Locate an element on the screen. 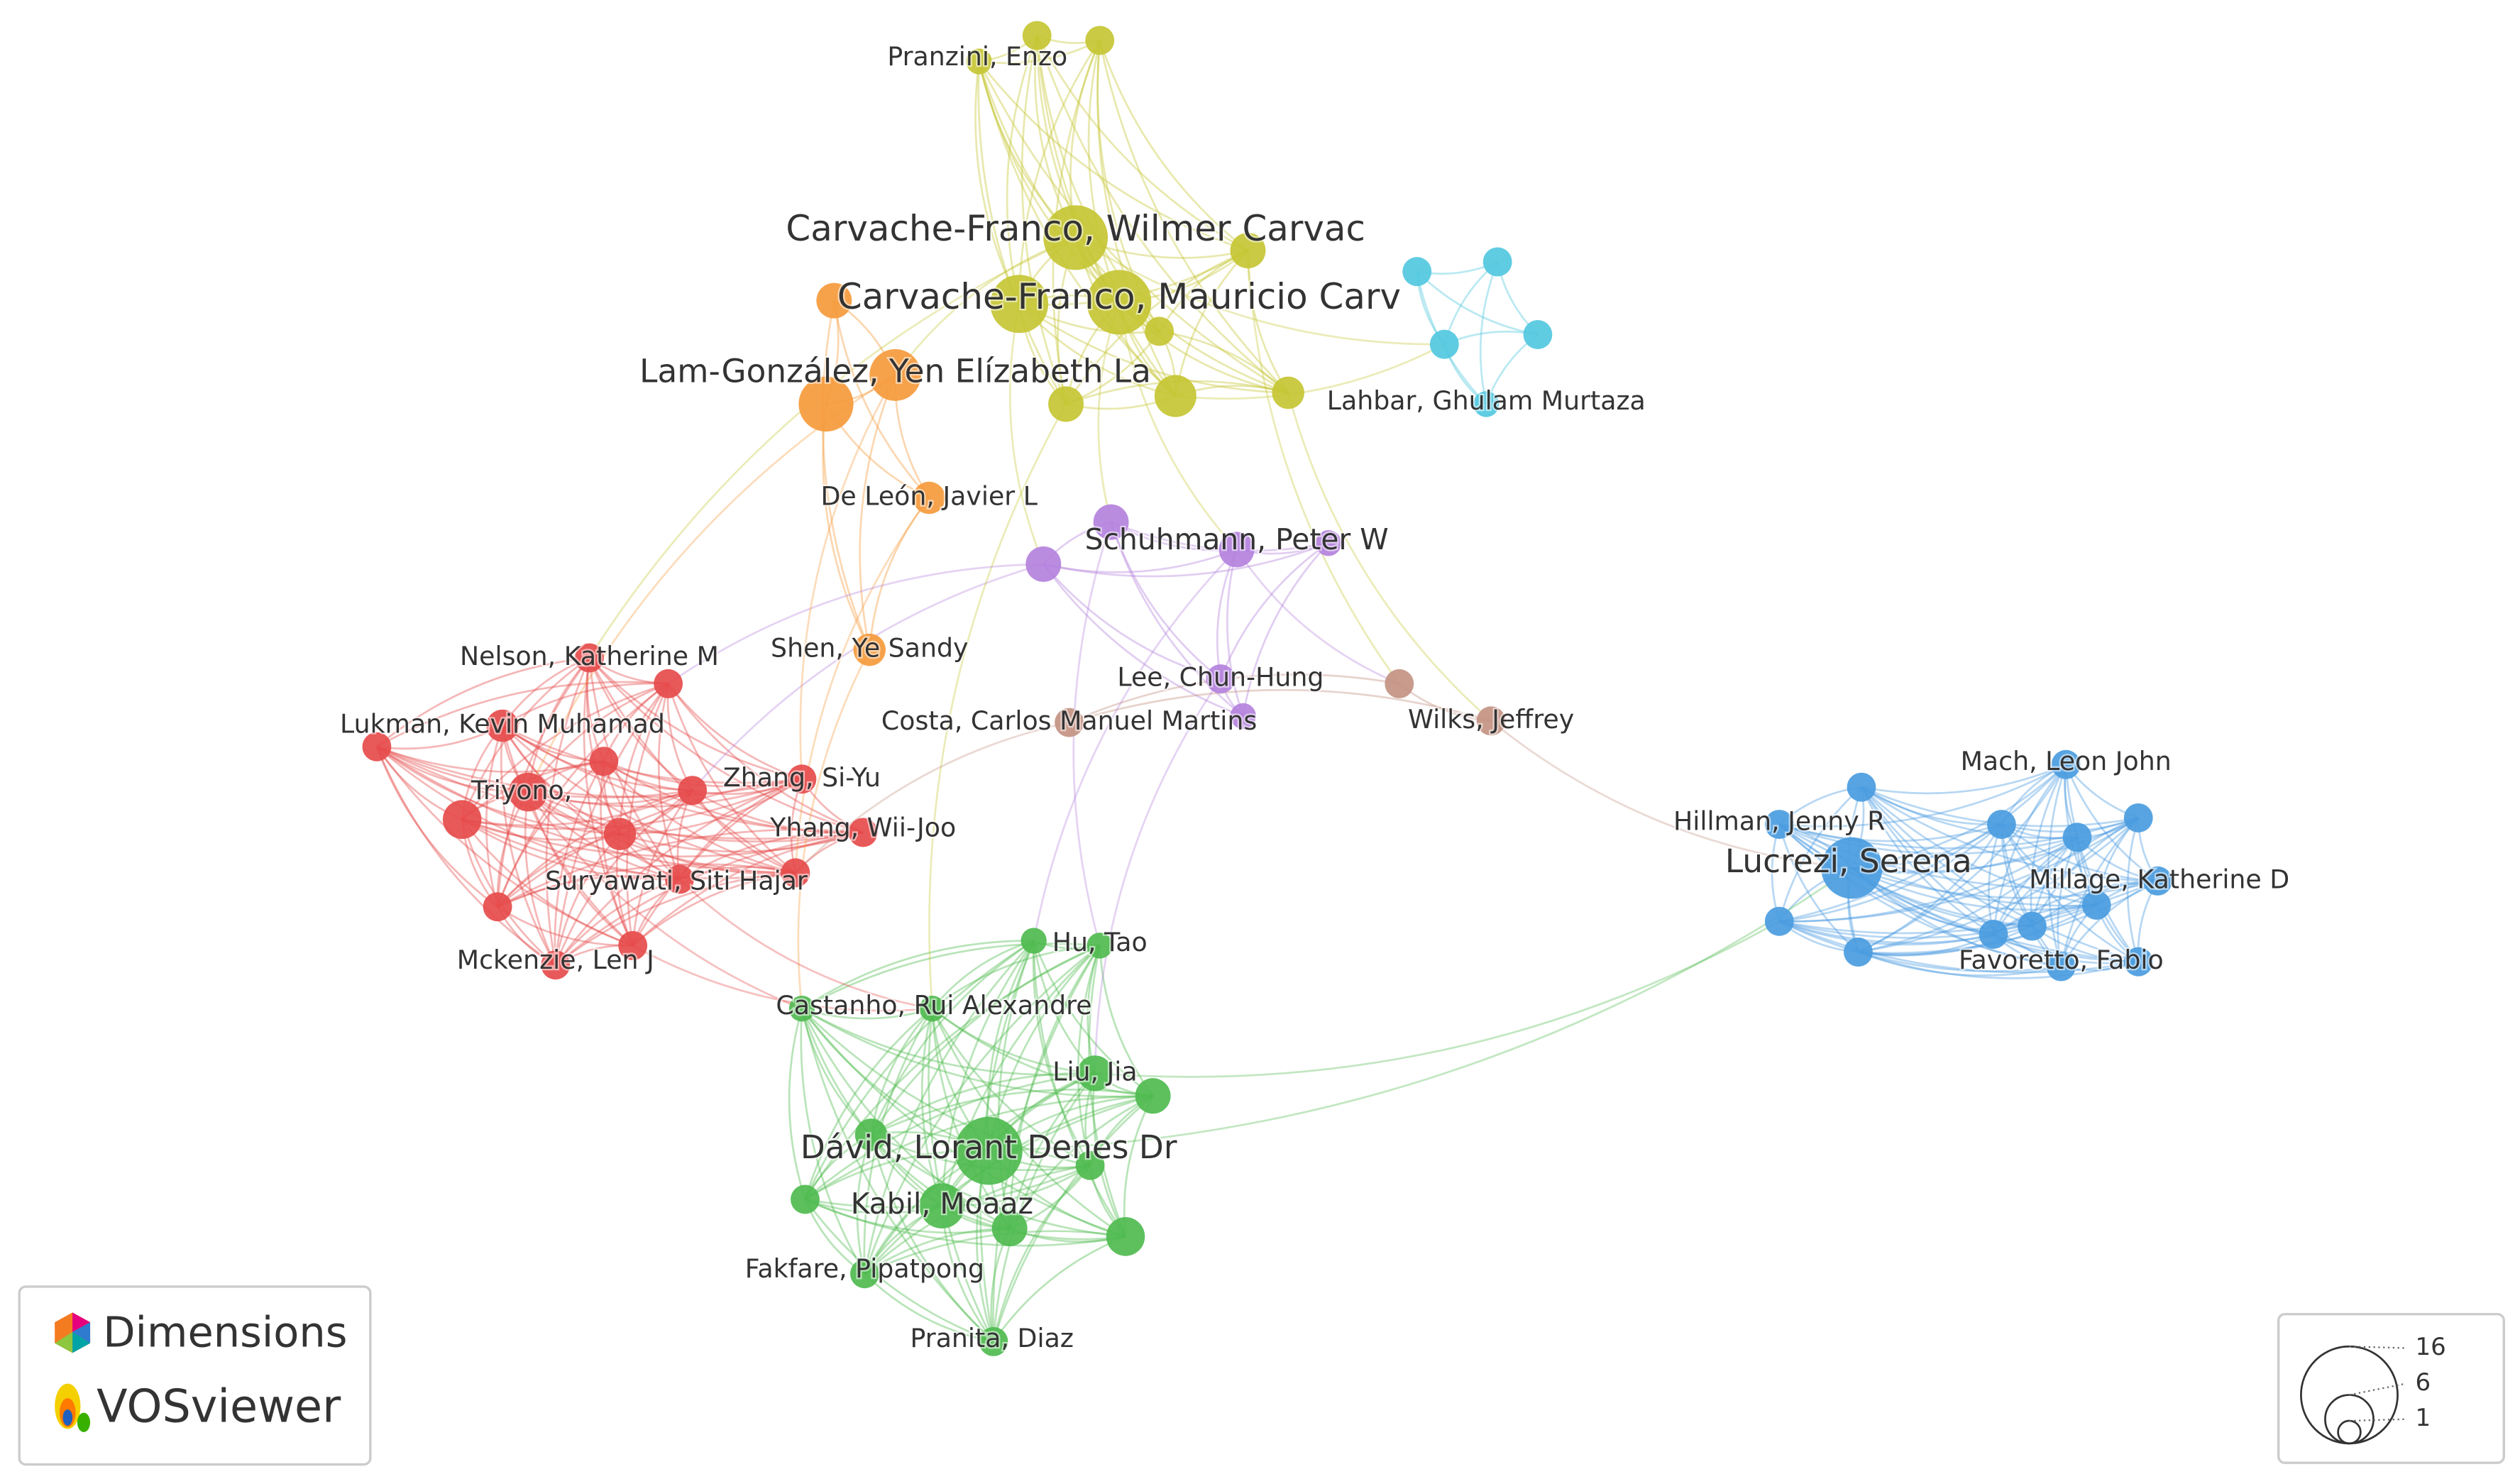 This screenshot has height=1479, width=2520. node-label: Lahbar, Ghulam Murtaza is located at coordinates (1487, 400).